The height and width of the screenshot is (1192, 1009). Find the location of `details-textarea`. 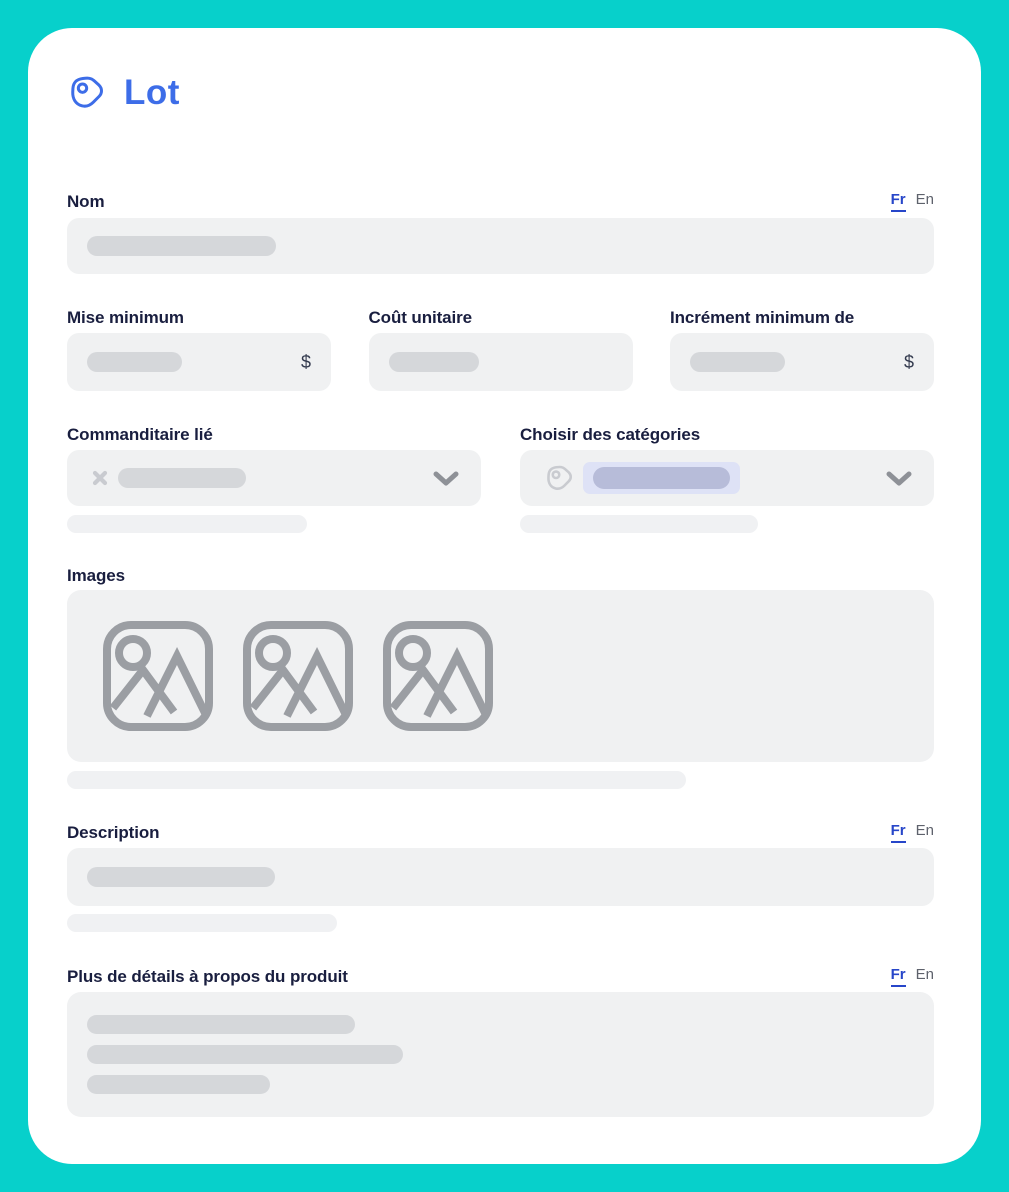

details-textarea is located at coordinates (500, 1054).